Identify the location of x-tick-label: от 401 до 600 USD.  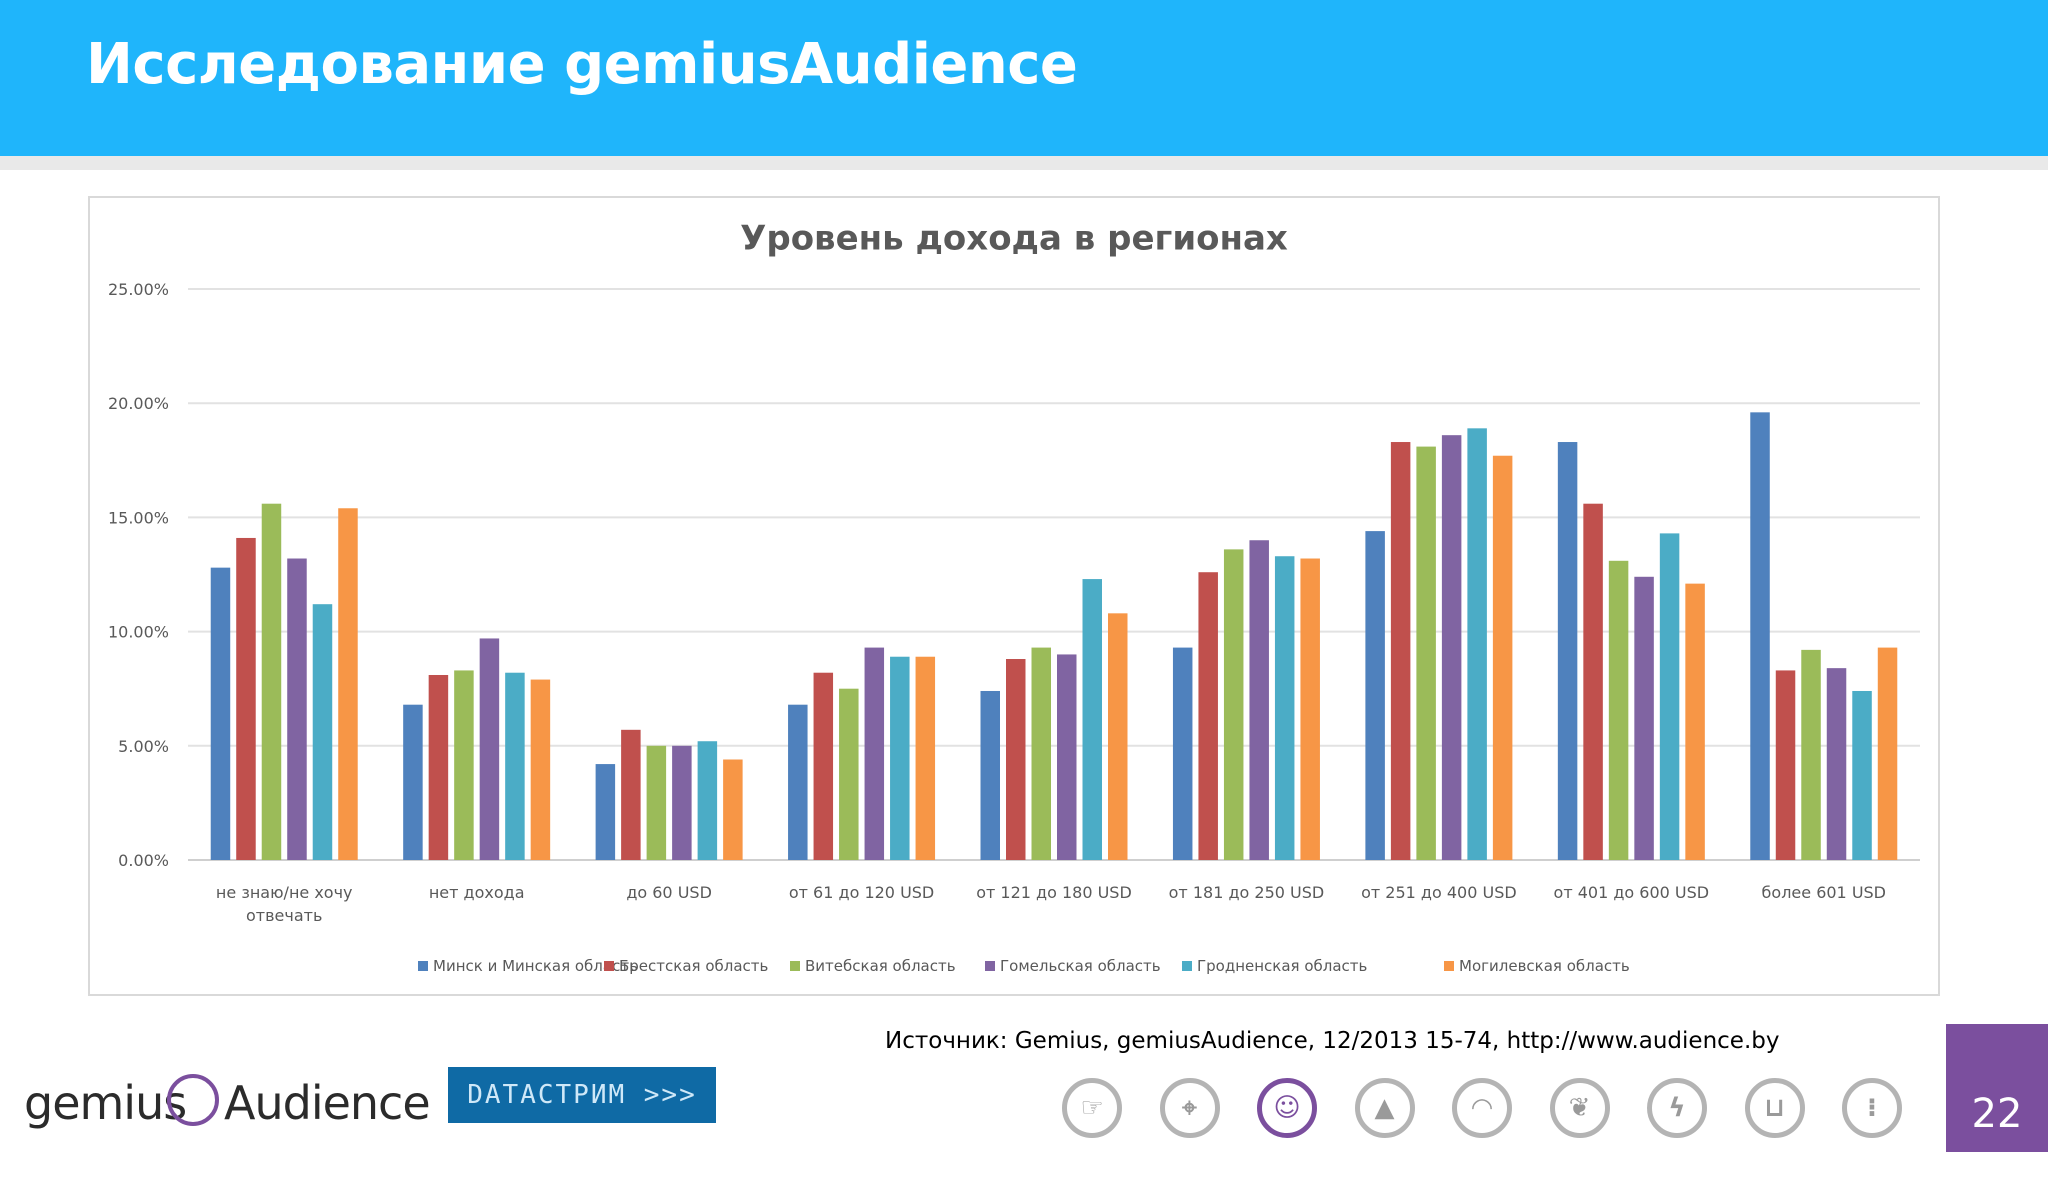
(1632, 892).